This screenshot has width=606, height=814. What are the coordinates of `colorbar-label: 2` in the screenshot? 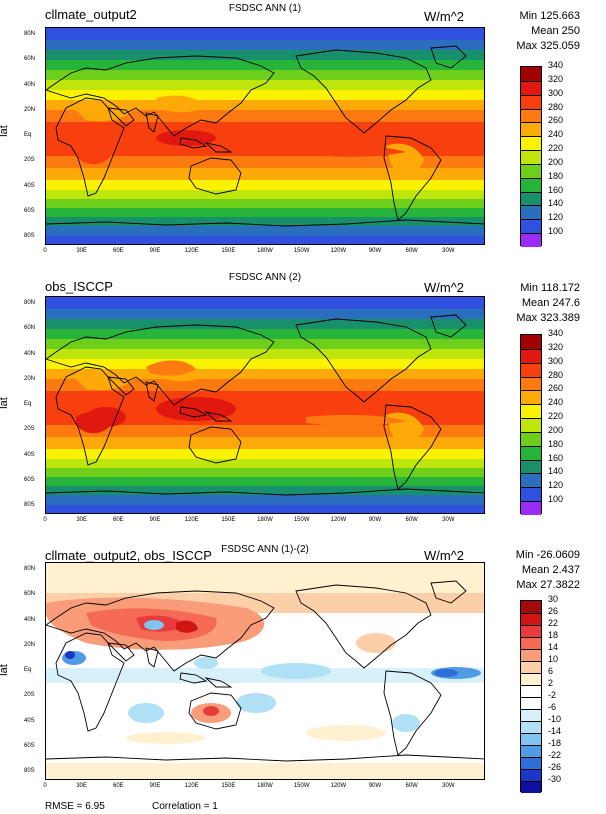 It's located at (551, 683).